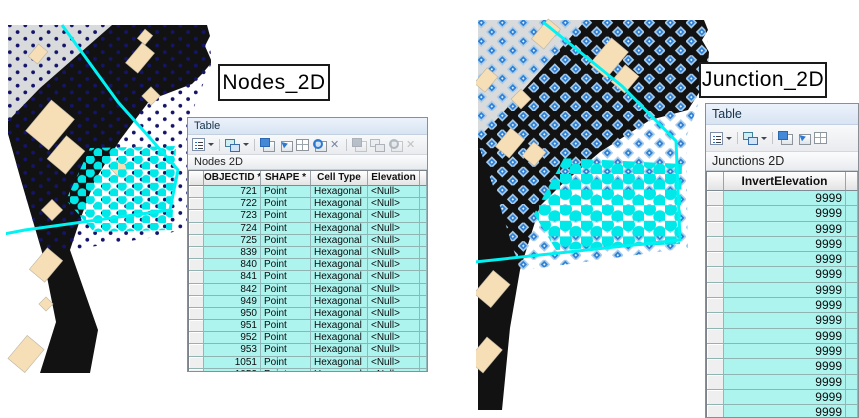 This screenshot has height=418, width=859. I want to click on table-row: 950 Point Hexagonal <Null>, so click(308, 314).